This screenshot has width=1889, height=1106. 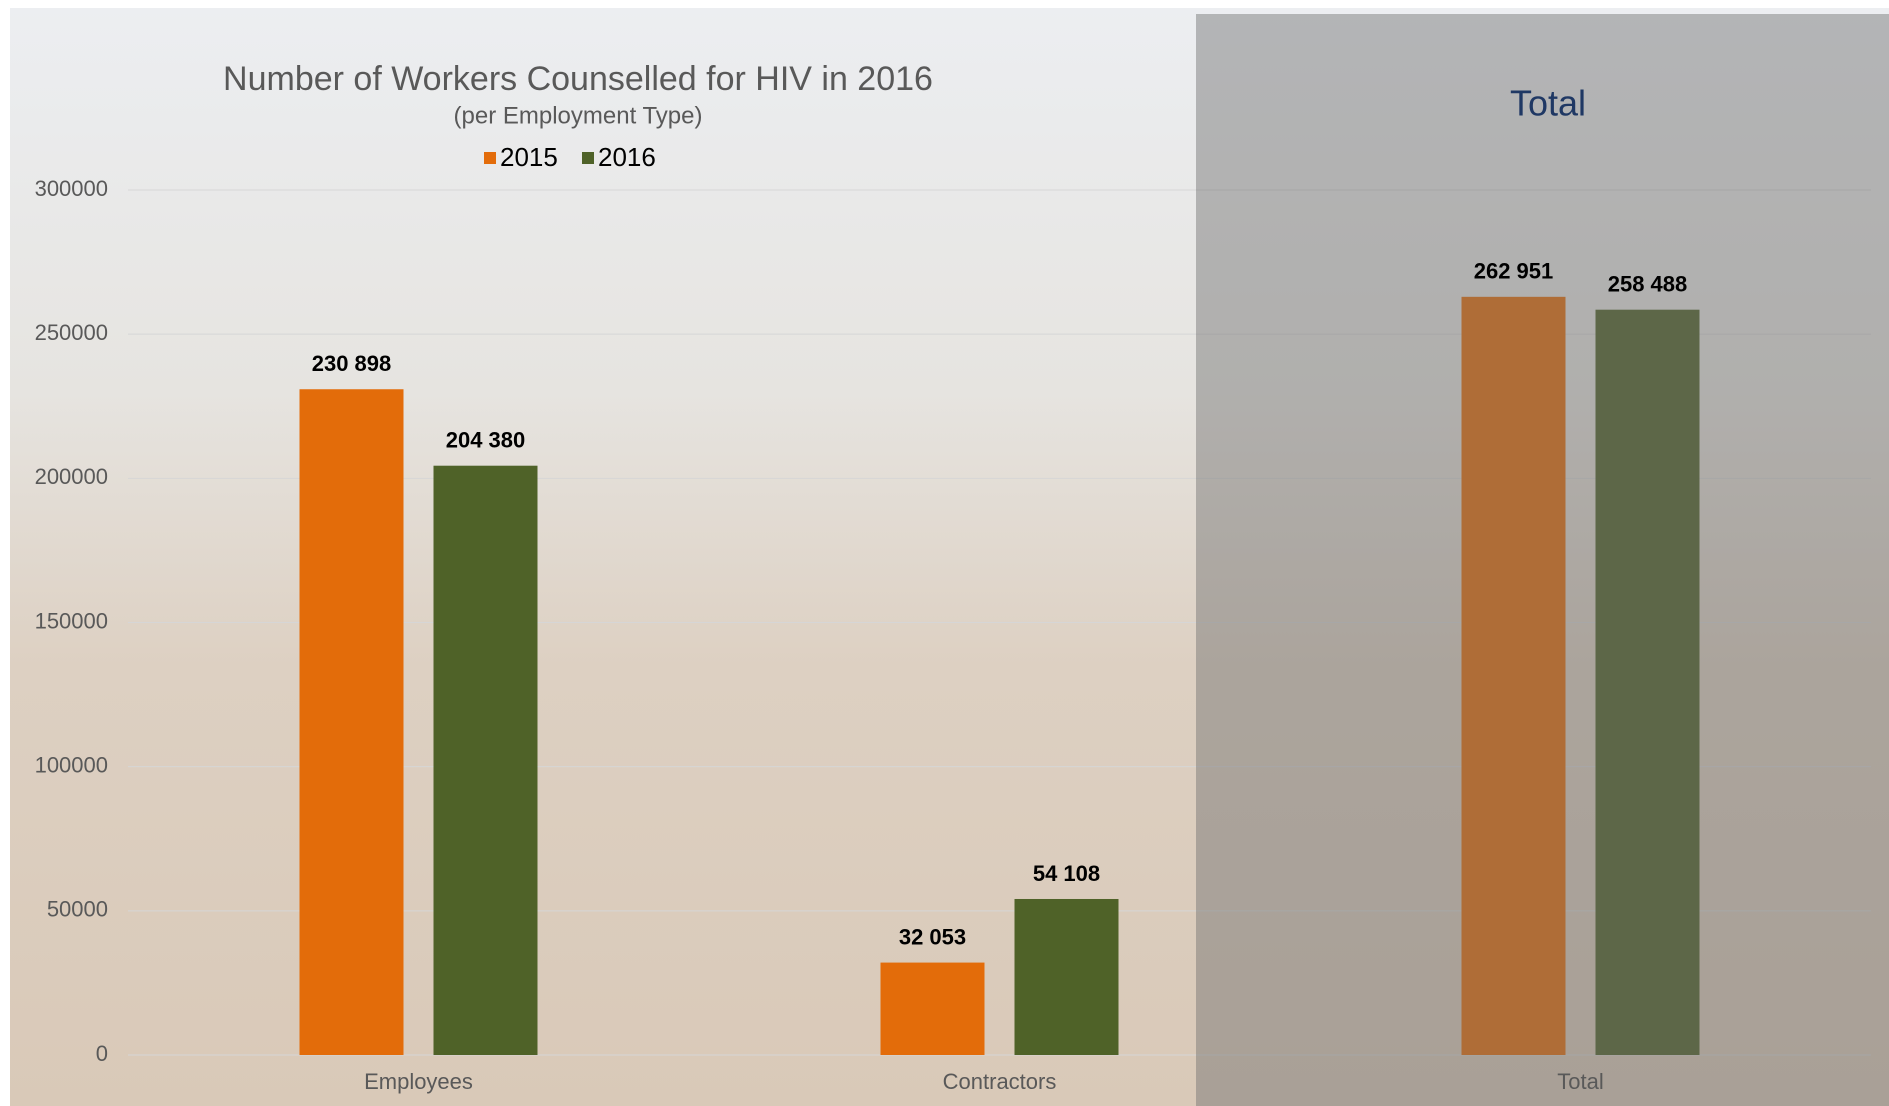 I want to click on y-tick-label: 250000, so click(x=71, y=332).